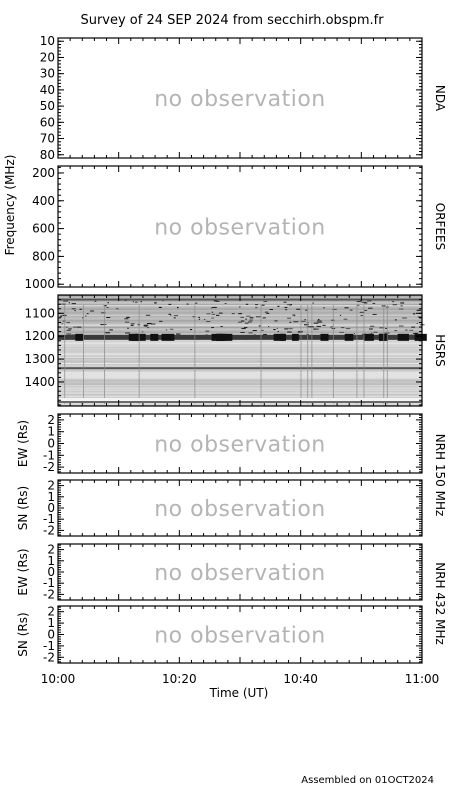 The width and height of the screenshot is (450, 800). Describe the element at coordinates (39, 382) in the screenshot. I see `y-tick-label: 1400` at that location.